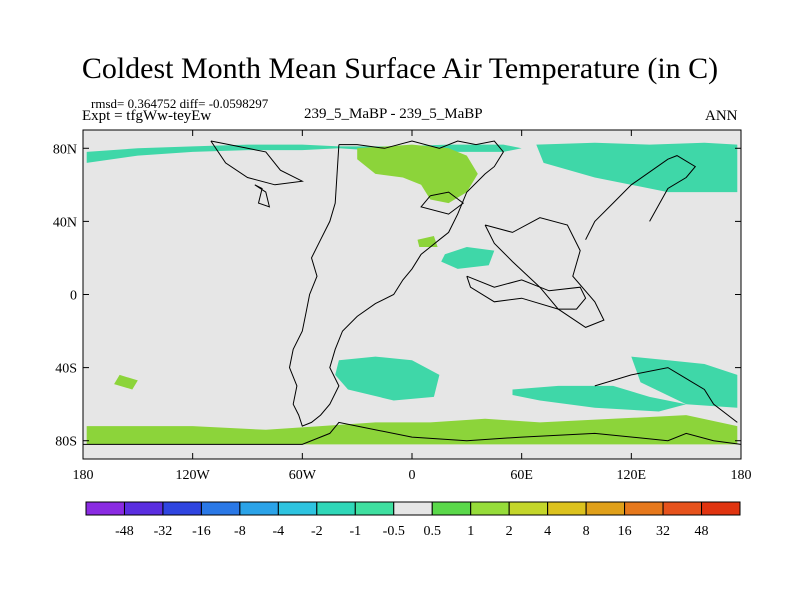 Image resolution: width=800 pixels, height=600 pixels. What do you see at coordinates (663, 531) in the screenshot?
I see `colorbar-label: 32` at bounding box center [663, 531].